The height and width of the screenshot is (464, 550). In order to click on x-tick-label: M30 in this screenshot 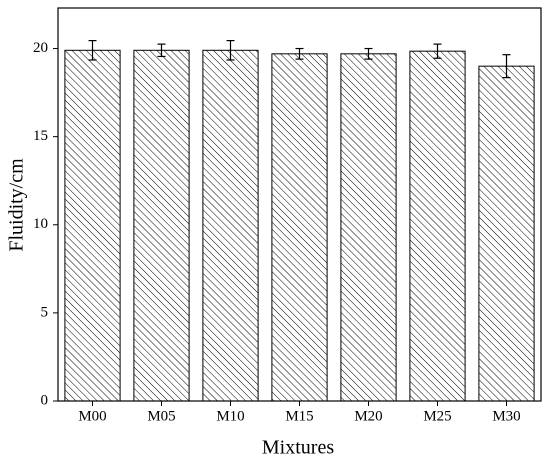, I will do `click(506, 416)`.